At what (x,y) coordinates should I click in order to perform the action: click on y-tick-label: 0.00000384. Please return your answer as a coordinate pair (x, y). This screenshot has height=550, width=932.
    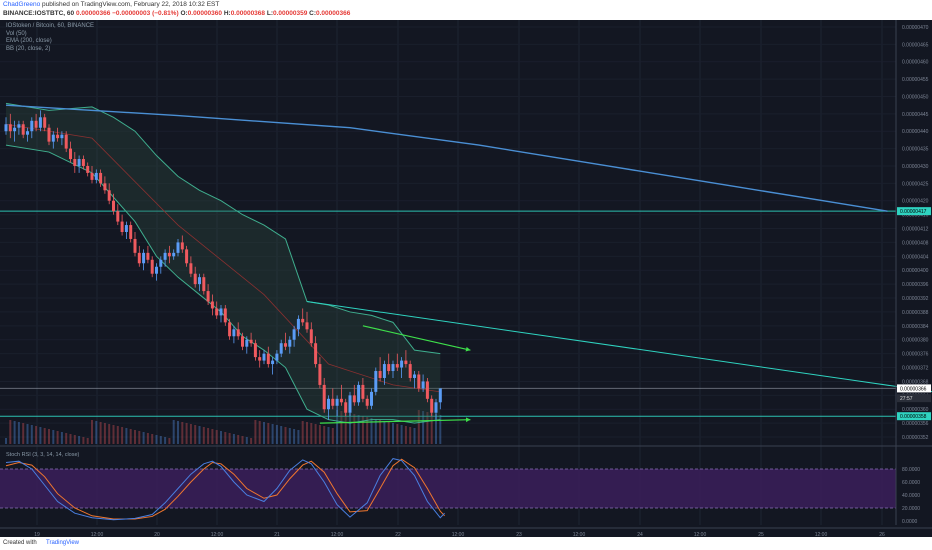
    Looking at the image, I should click on (915, 327).